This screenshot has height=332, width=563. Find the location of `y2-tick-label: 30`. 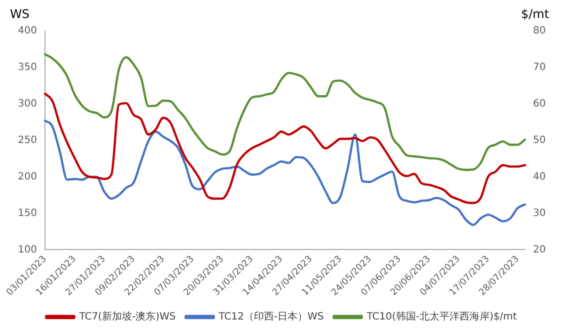

y2-tick-label: 30 is located at coordinates (539, 213).